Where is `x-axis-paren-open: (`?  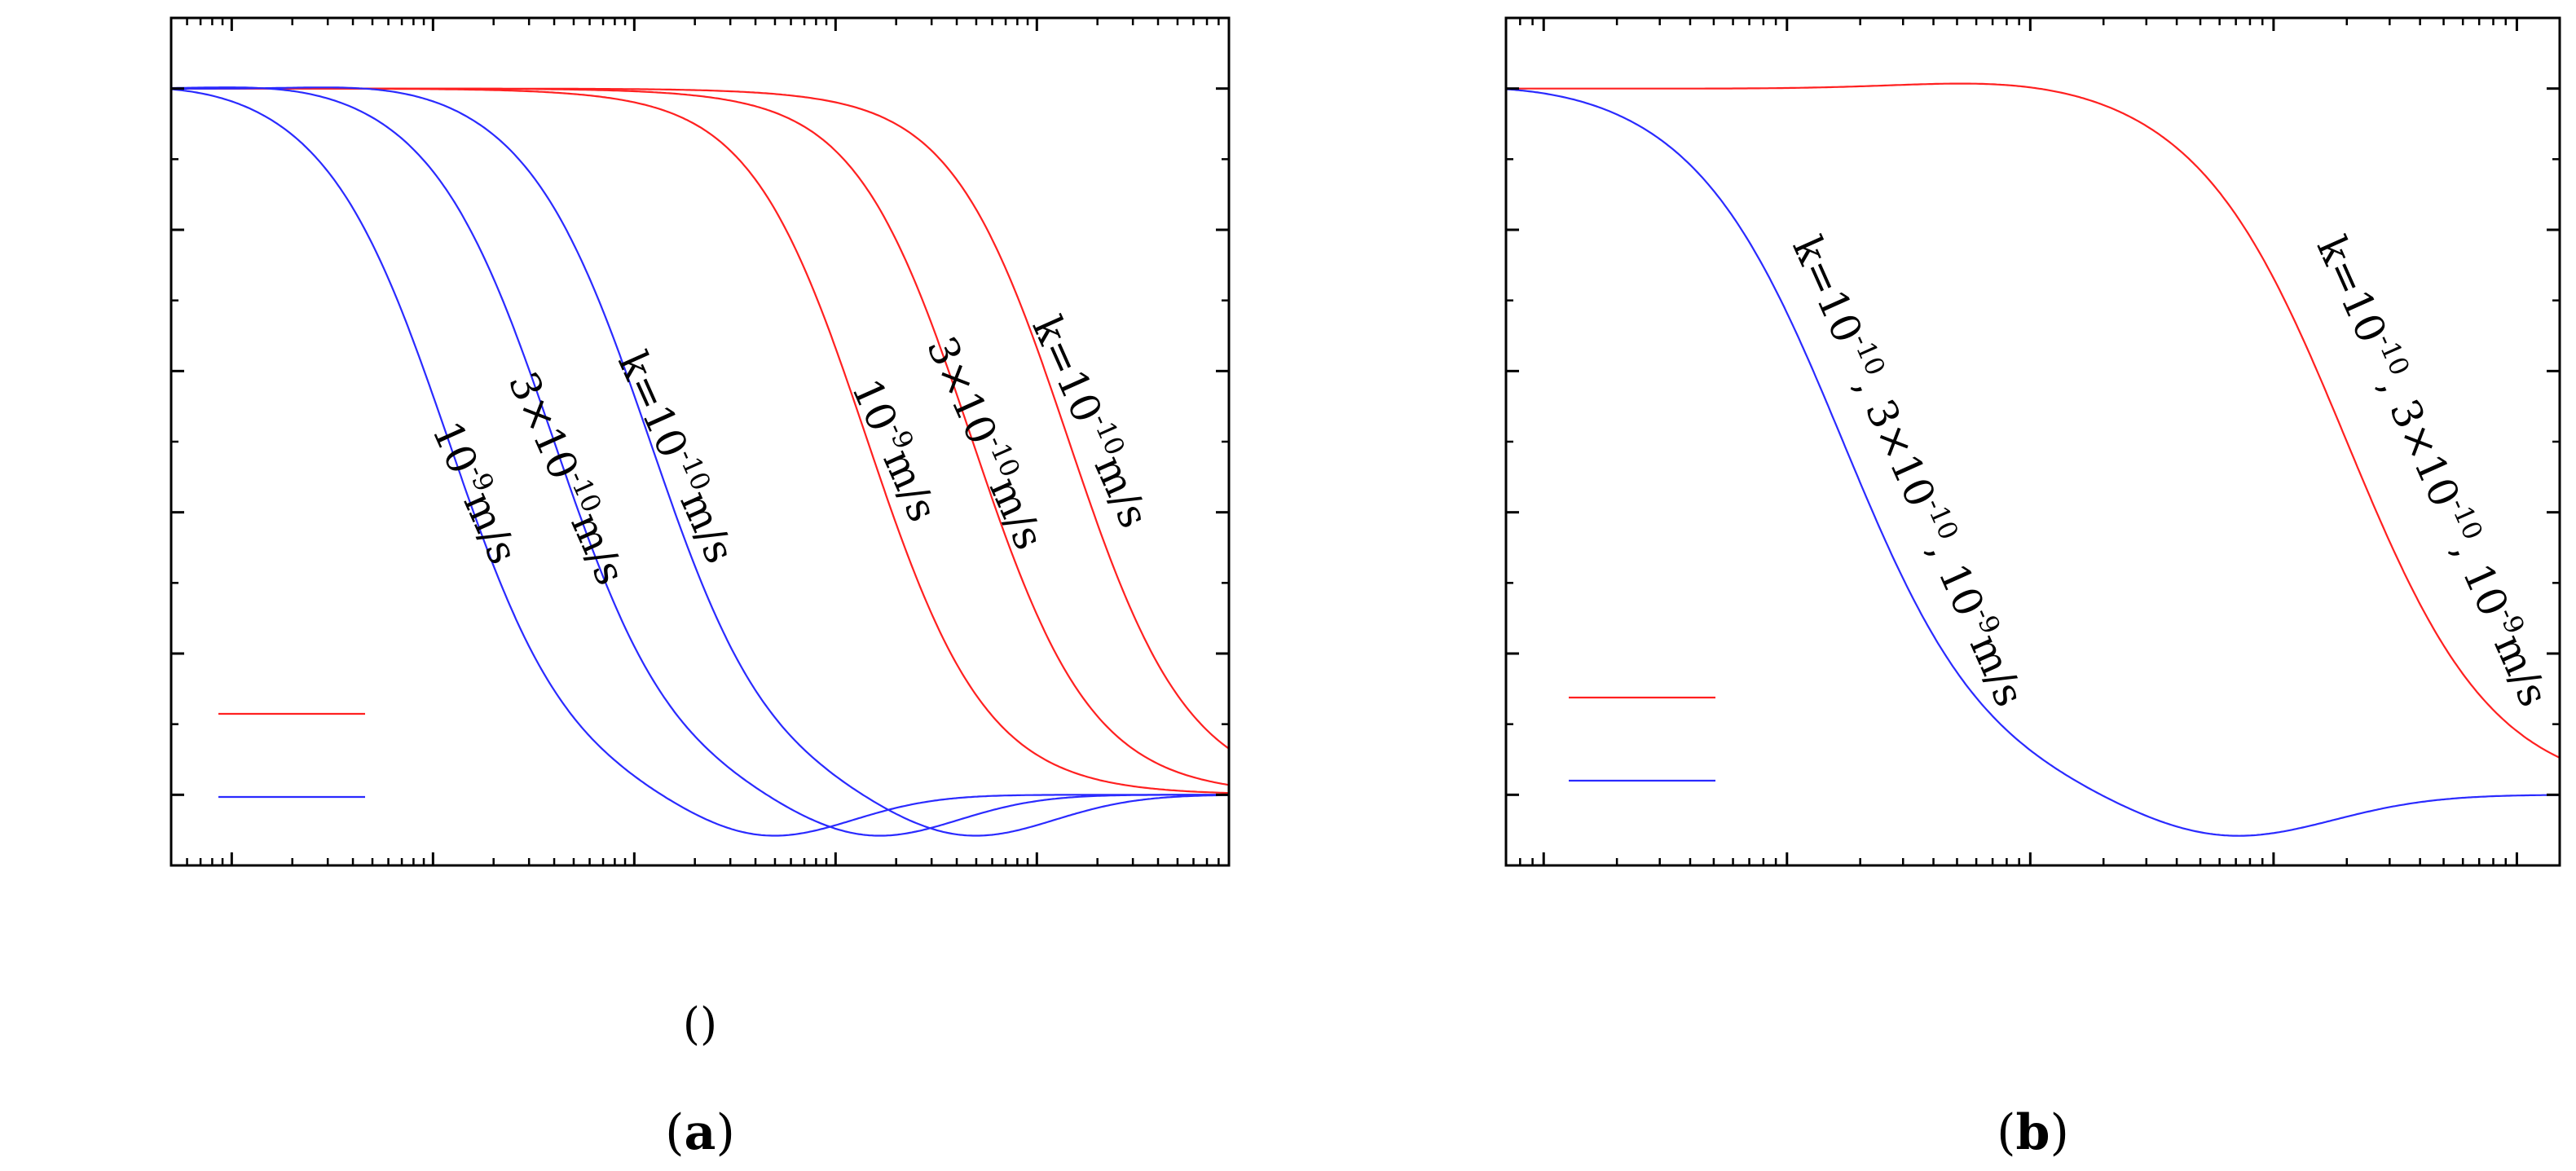 x-axis-paren-open: ( is located at coordinates (691, 1024).